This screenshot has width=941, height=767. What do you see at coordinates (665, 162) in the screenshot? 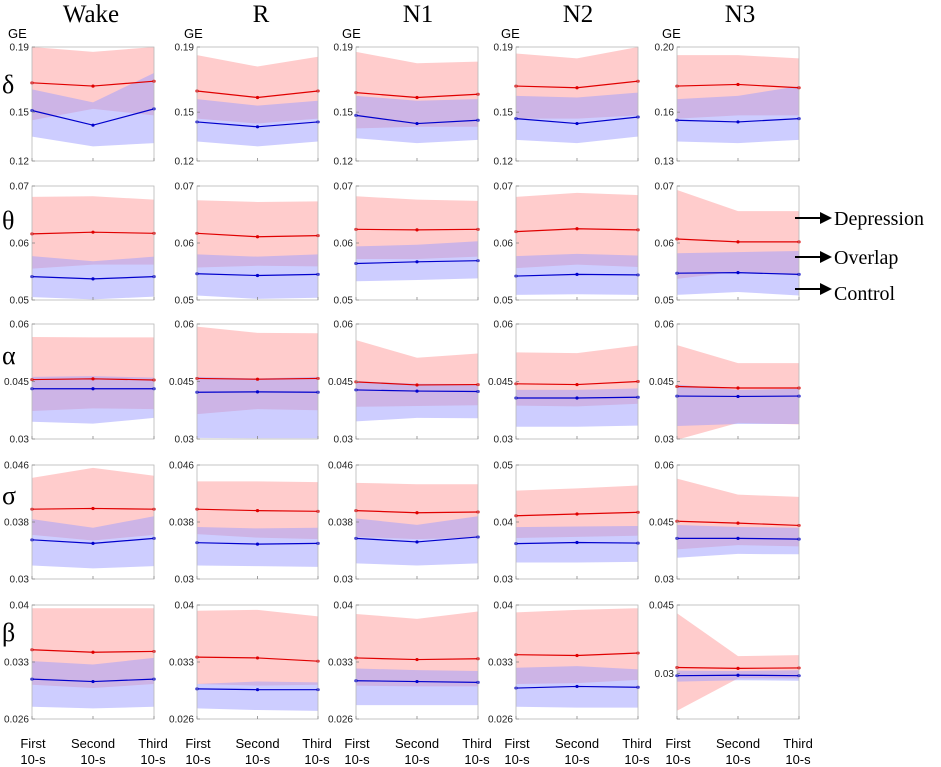
I see `y-tick-label: 0.13` at bounding box center [665, 162].